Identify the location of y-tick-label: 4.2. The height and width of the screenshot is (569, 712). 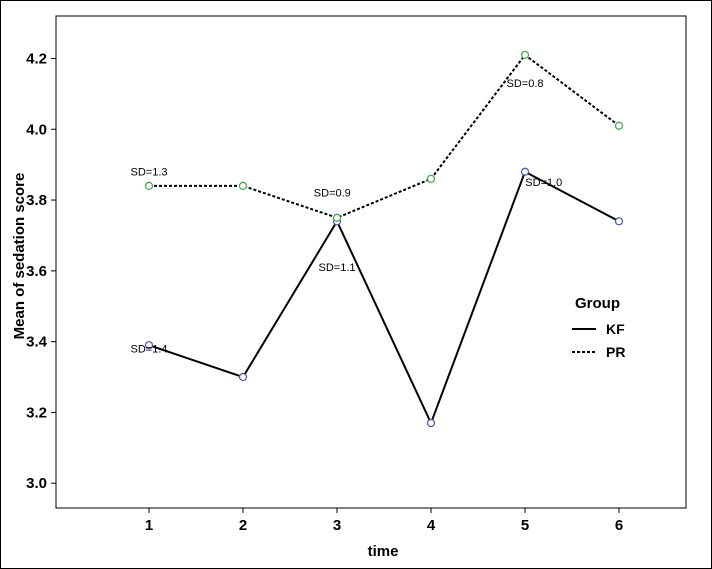
(36, 58).